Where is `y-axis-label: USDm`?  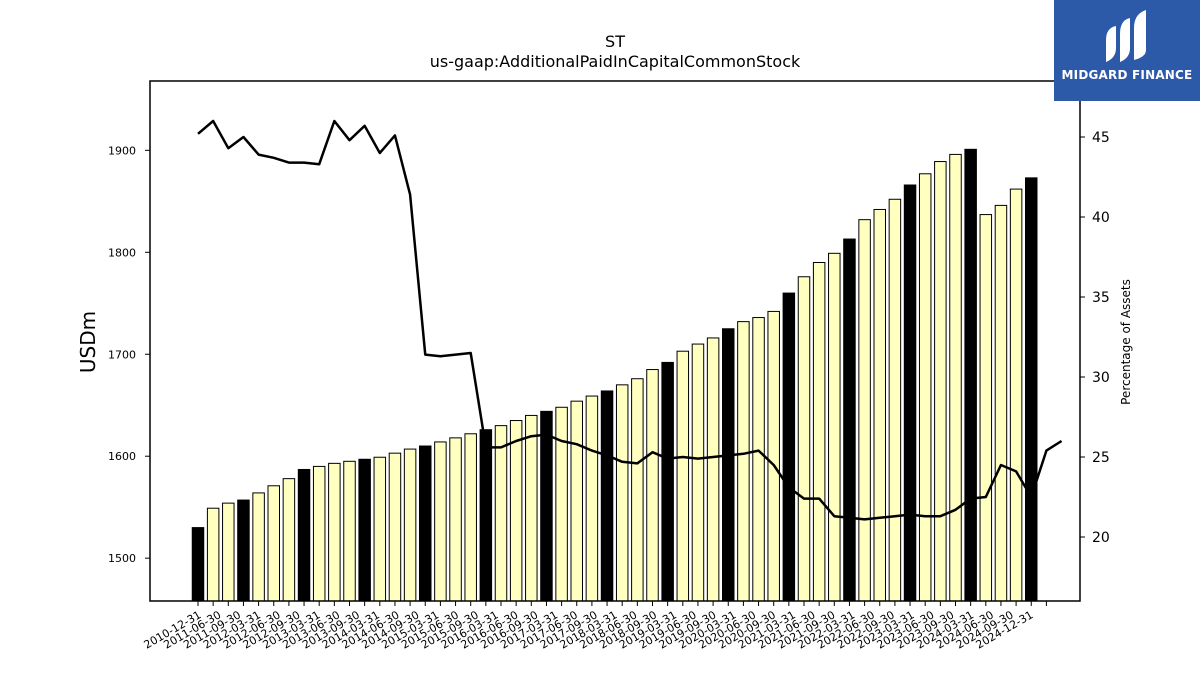 y-axis-label: USDm is located at coordinates (88, 342).